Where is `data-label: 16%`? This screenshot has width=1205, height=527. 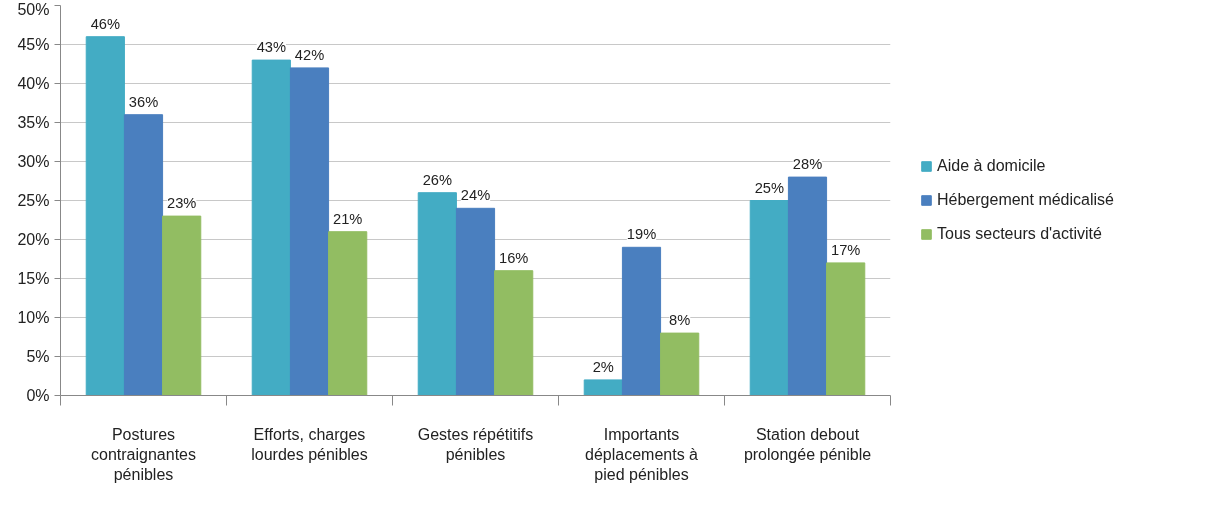 data-label: 16% is located at coordinates (514, 257).